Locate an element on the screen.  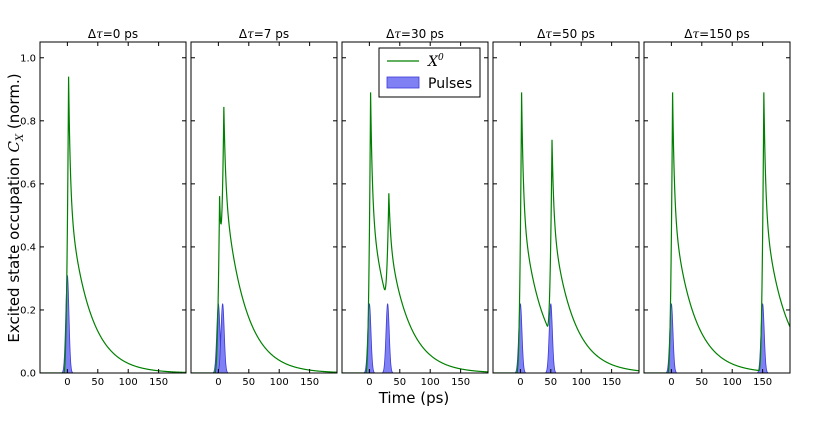
legend-pulses-swatch is located at coordinates (403, 82).